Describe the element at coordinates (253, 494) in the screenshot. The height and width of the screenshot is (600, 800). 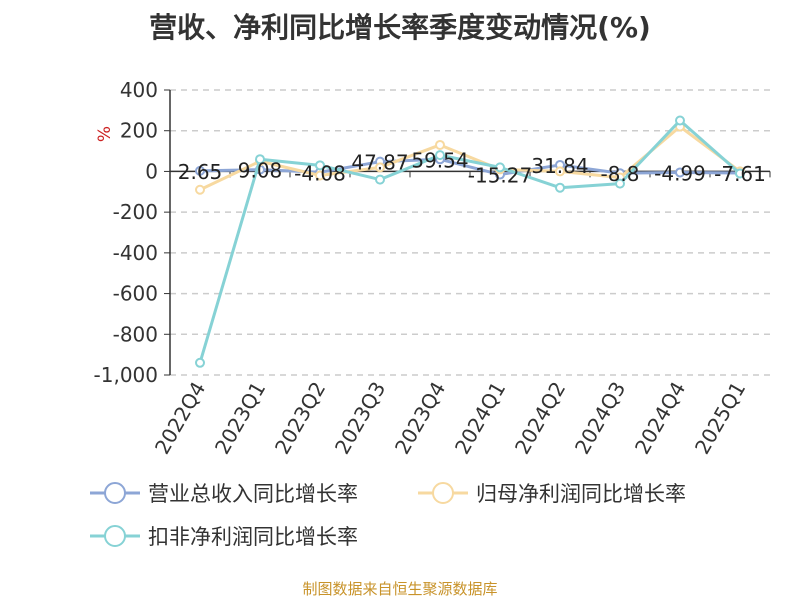
I see `legend-label: 营业总收入同比增长率` at that location.